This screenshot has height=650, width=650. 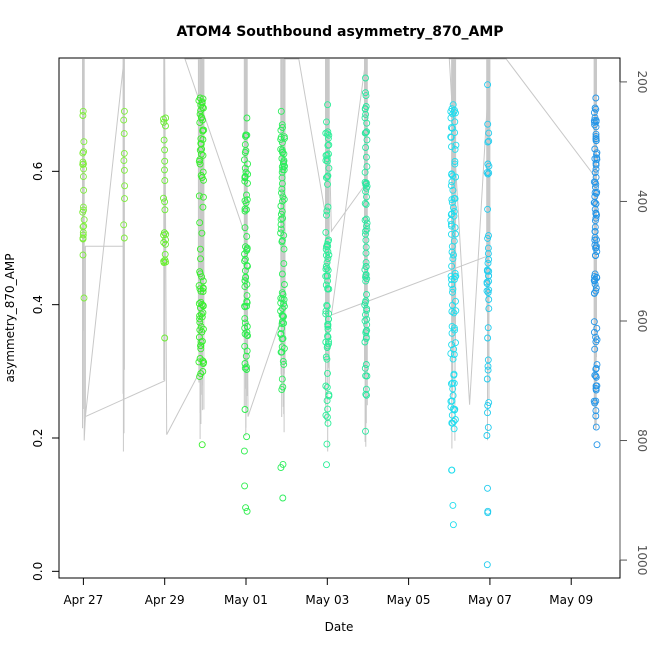 What do you see at coordinates (642, 560) in the screenshot?
I see `y2-tick-label: 1000` at bounding box center [642, 560].